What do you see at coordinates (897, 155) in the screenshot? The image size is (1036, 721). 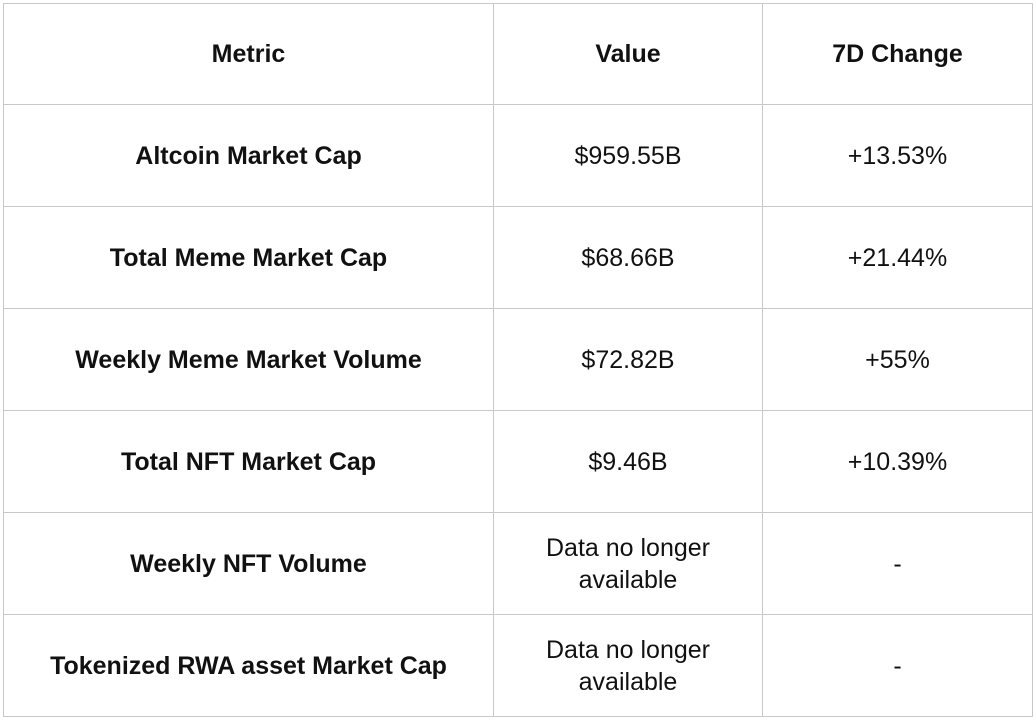 I see `change-cell: +13.53%` at bounding box center [897, 155].